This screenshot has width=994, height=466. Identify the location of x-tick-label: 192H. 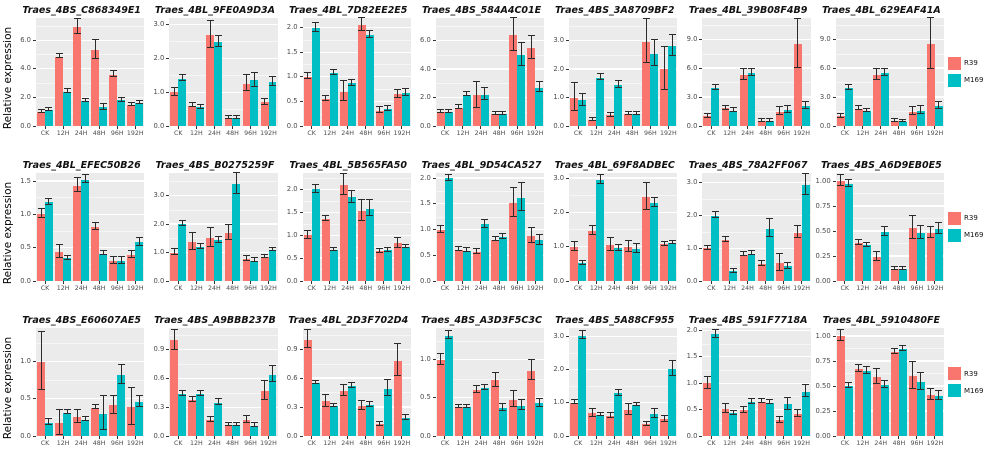
(402, 288).